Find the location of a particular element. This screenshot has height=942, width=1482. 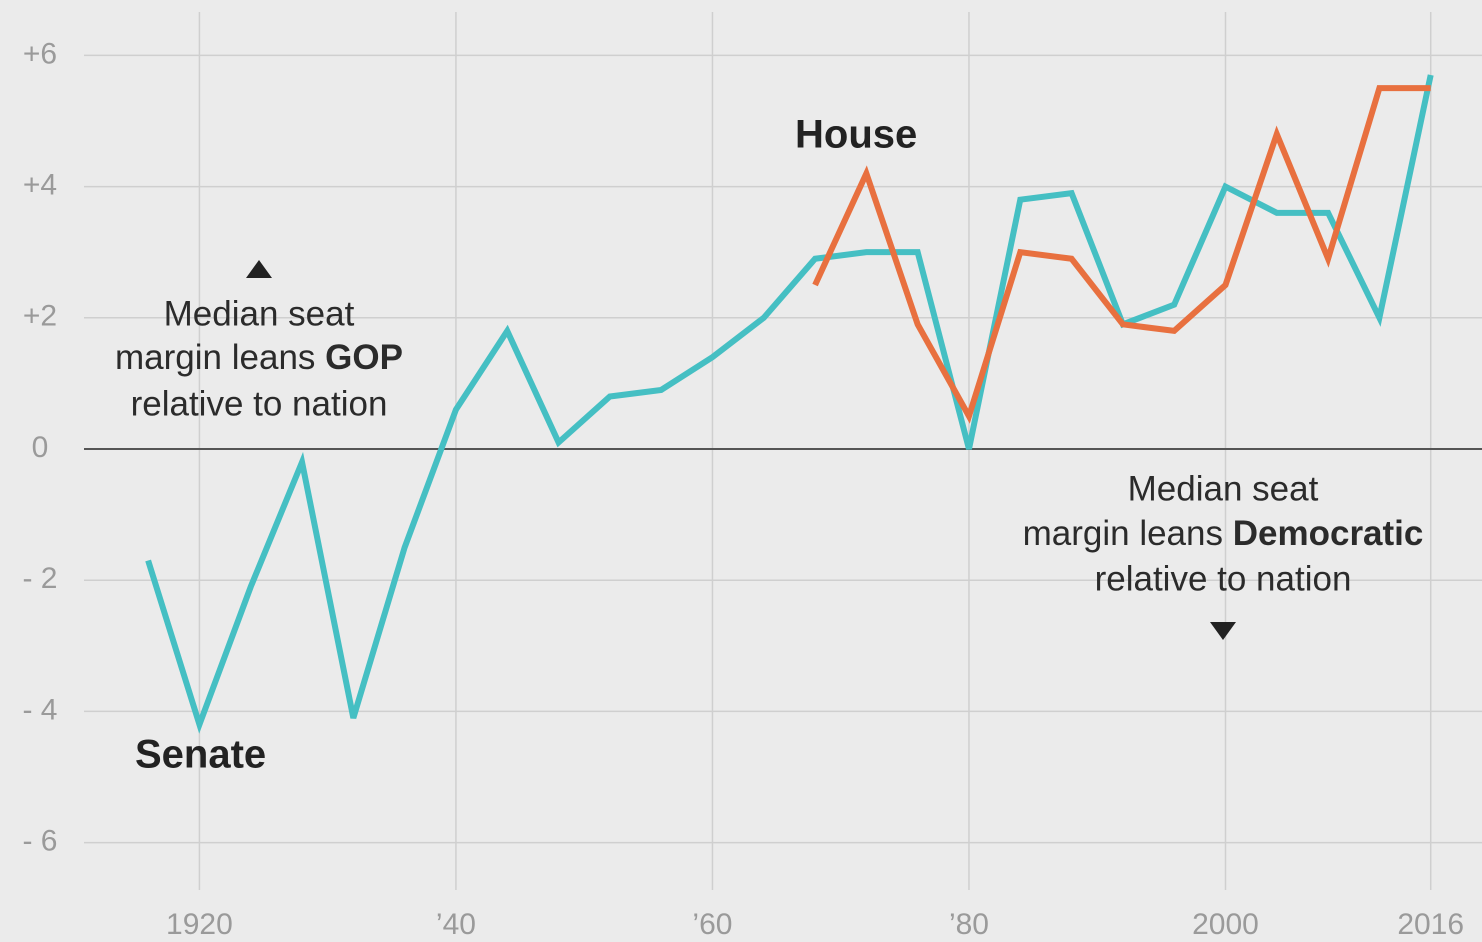

y-tick-label: - 2 is located at coordinates (39, 578).